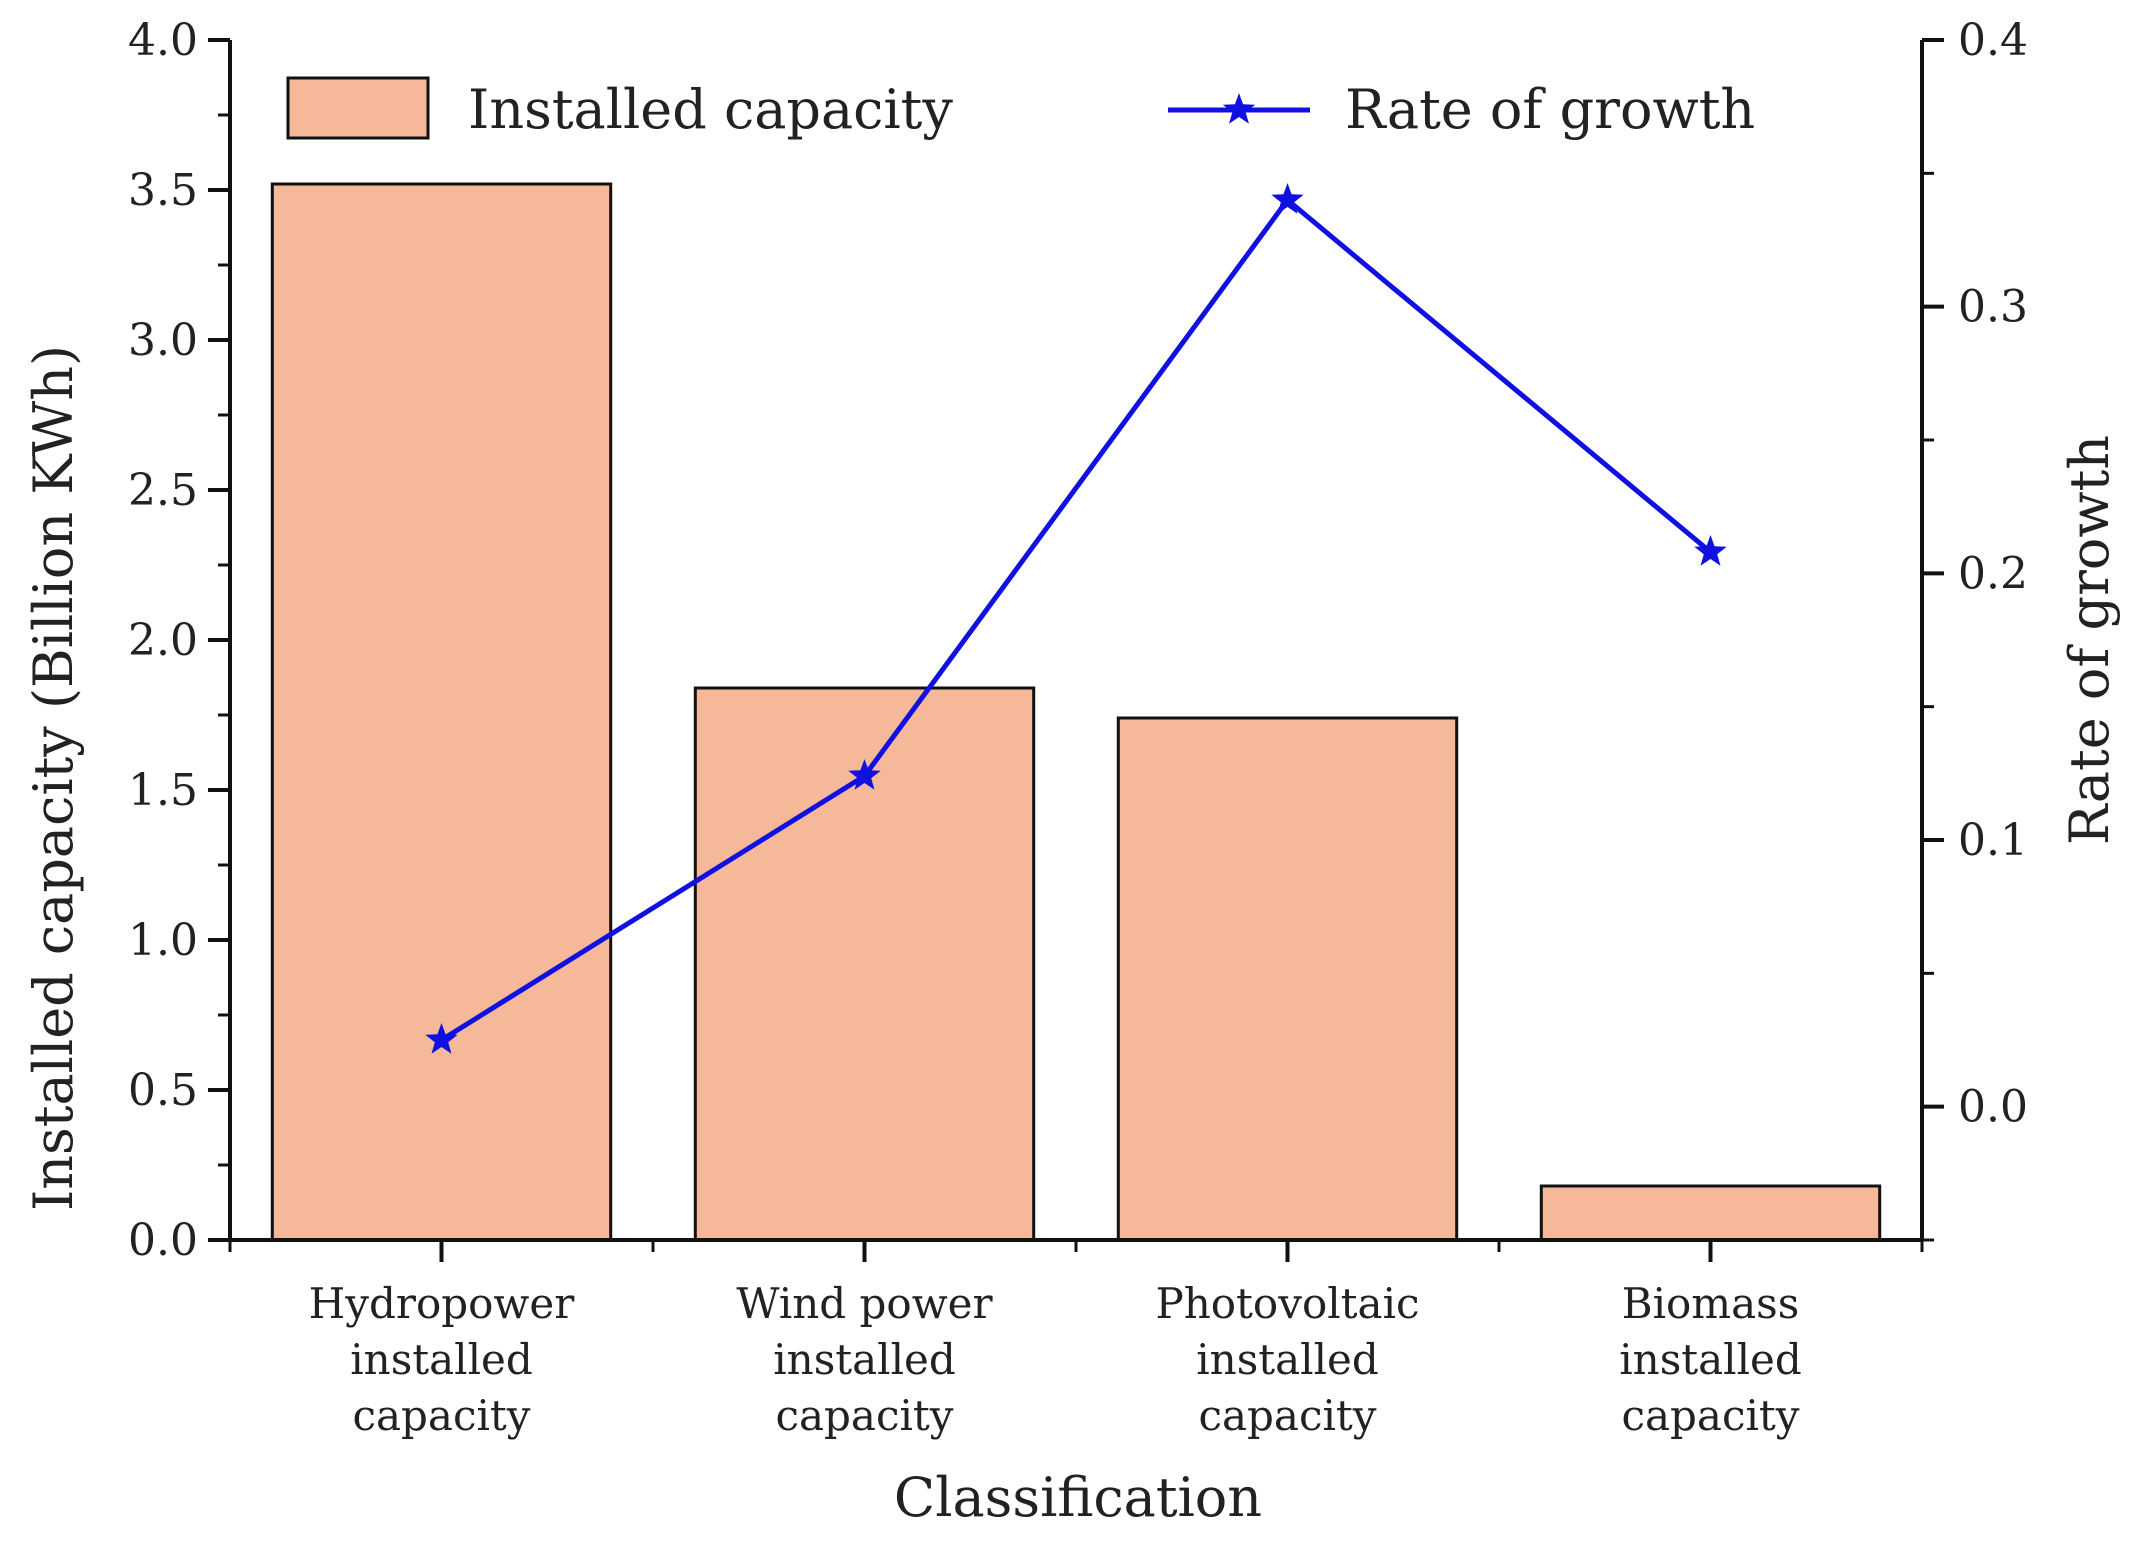 This screenshot has height=1546, width=2145. What do you see at coordinates (163, 340) in the screenshot?
I see `y-tick-label: 3.0` at bounding box center [163, 340].